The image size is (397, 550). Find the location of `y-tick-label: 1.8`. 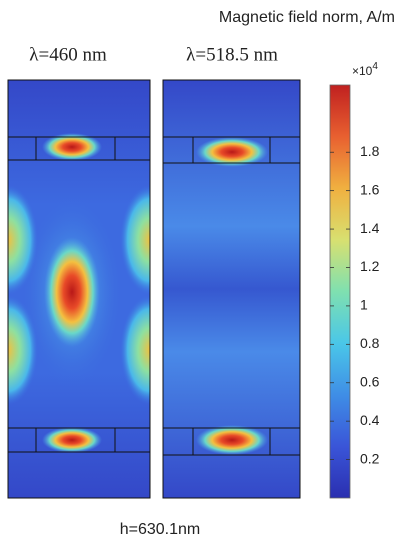

y-tick-label: 1.8 is located at coordinates (370, 151).